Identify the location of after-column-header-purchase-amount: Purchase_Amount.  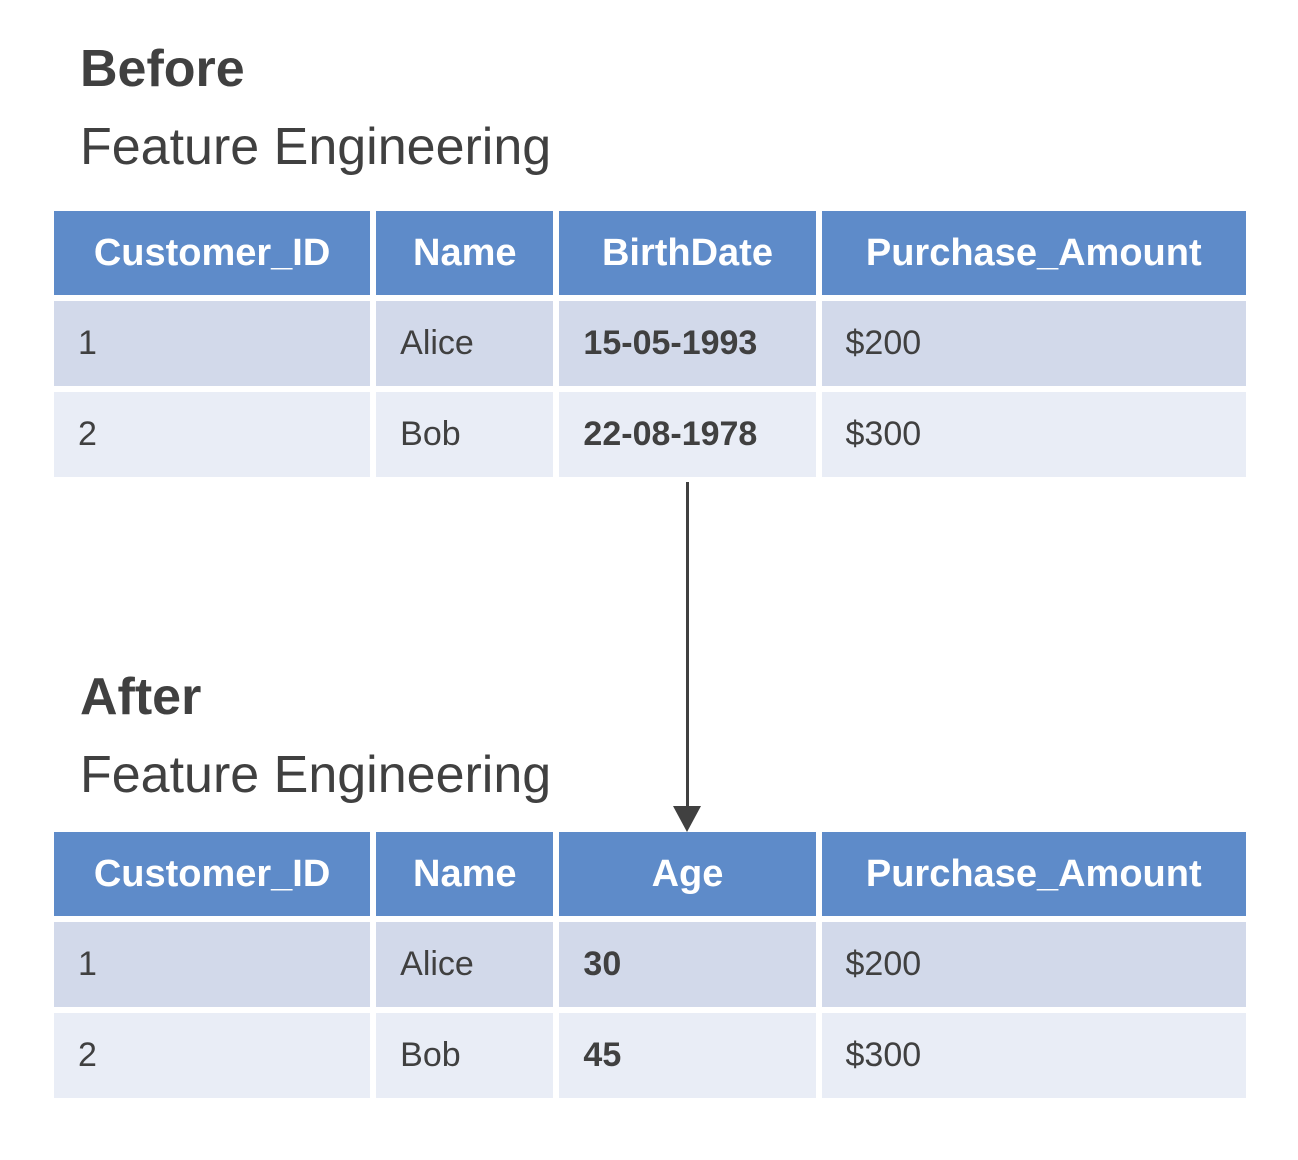
(1033, 874).